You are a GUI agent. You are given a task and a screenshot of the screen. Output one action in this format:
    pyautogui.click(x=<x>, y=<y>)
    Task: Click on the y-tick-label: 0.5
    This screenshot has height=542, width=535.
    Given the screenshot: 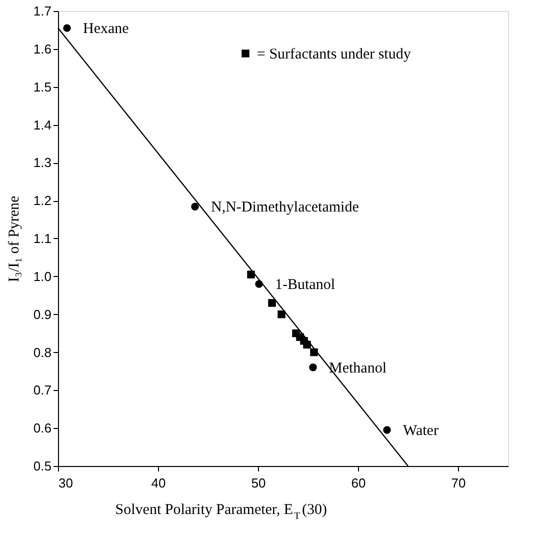 What is the action you would take?
    pyautogui.click(x=42, y=466)
    